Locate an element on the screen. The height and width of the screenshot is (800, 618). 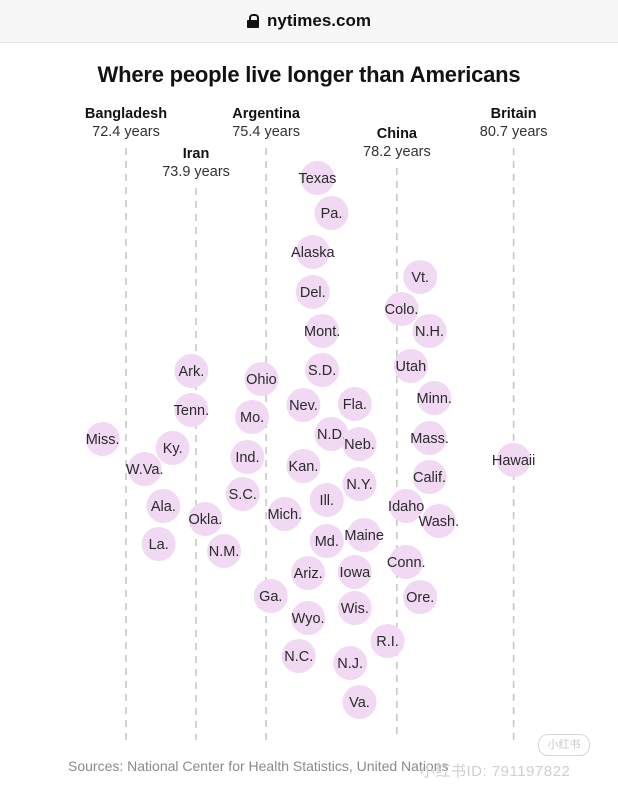
state-bubble-n-d is located at coordinates (331, 434).